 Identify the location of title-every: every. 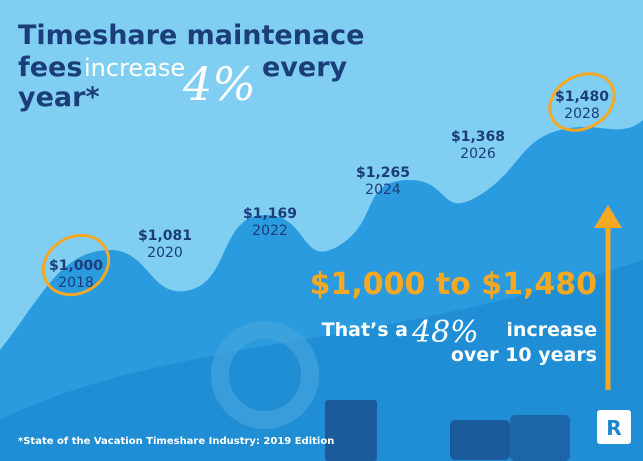
(305, 67).